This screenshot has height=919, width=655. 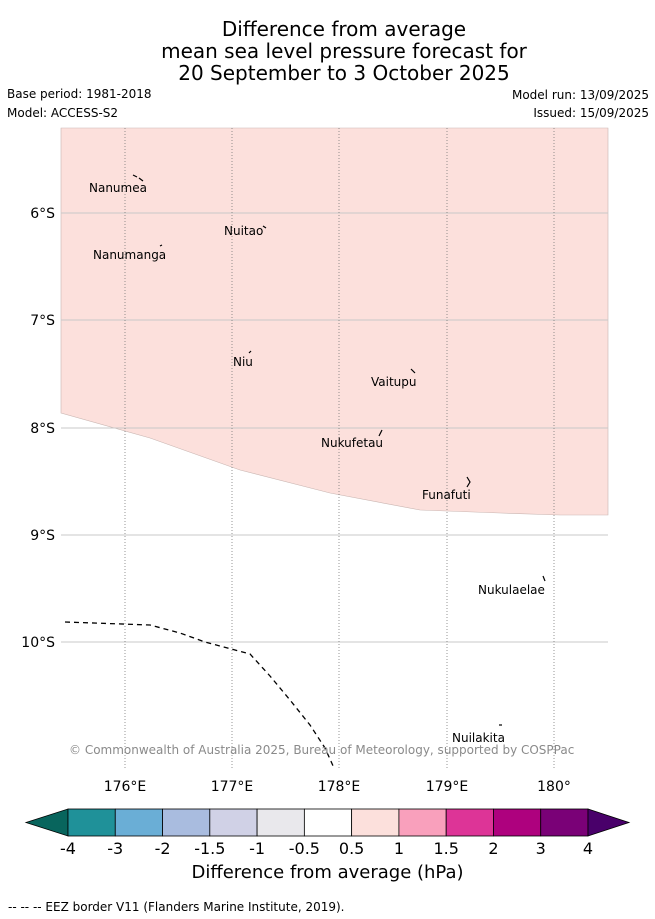 What do you see at coordinates (46, 822) in the screenshot?
I see `colorbar-arrow-low` at bounding box center [46, 822].